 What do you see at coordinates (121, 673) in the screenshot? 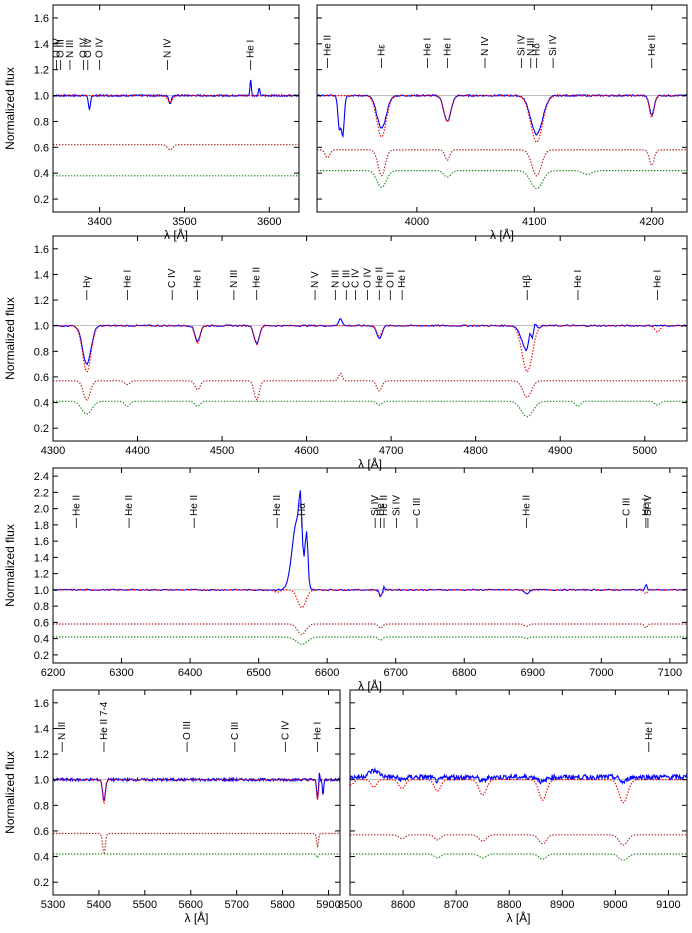
I see `x-tick-label: 6300` at bounding box center [121, 673].